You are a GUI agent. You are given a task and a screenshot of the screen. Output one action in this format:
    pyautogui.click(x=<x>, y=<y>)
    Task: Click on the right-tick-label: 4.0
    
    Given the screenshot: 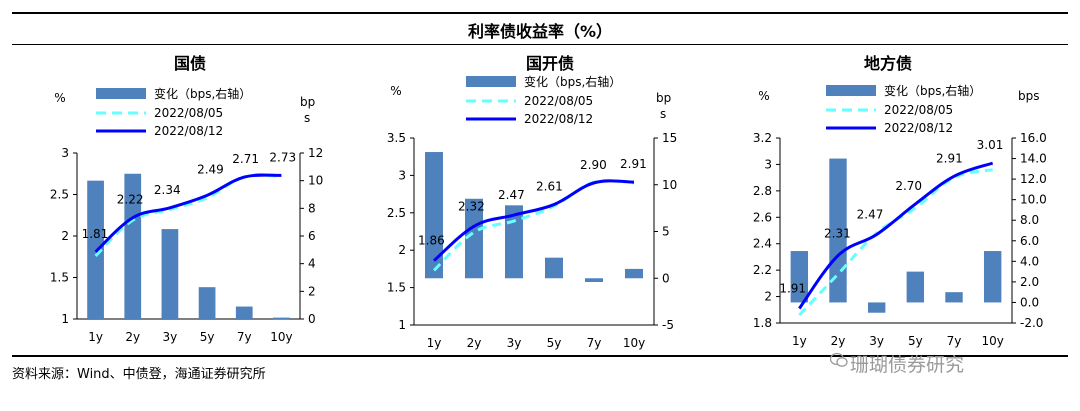 What is the action you would take?
    pyautogui.click(x=1029, y=261)
    